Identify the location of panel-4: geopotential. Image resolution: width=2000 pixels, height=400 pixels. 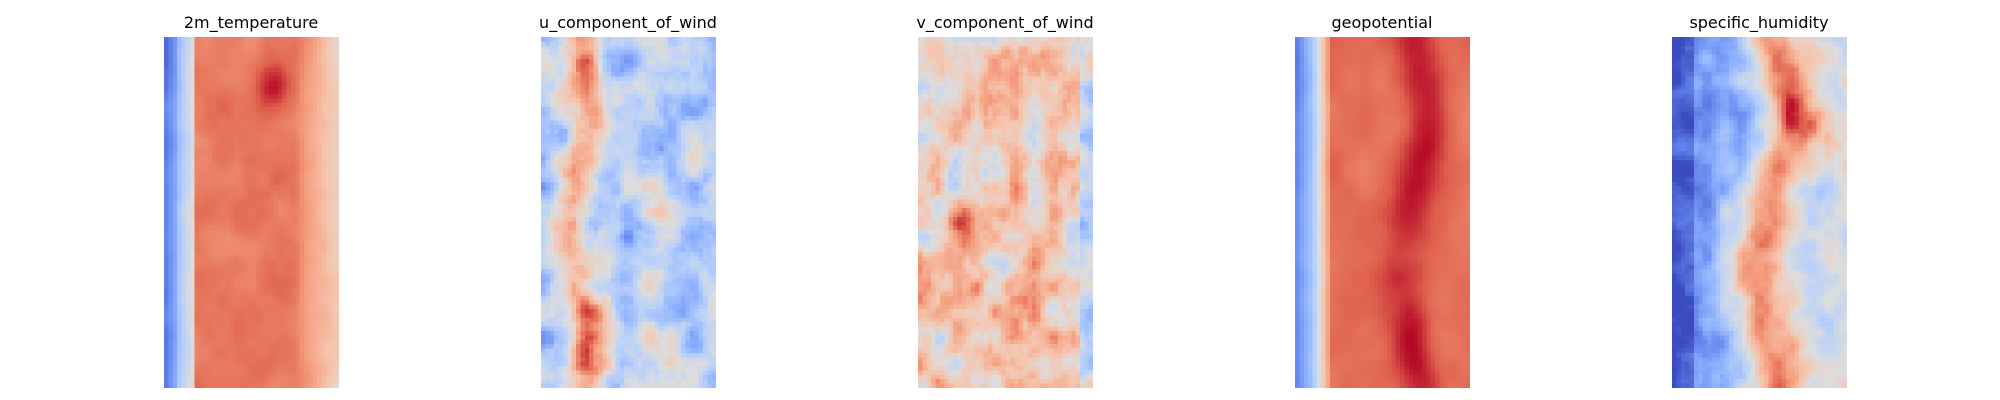
(1382, 200).